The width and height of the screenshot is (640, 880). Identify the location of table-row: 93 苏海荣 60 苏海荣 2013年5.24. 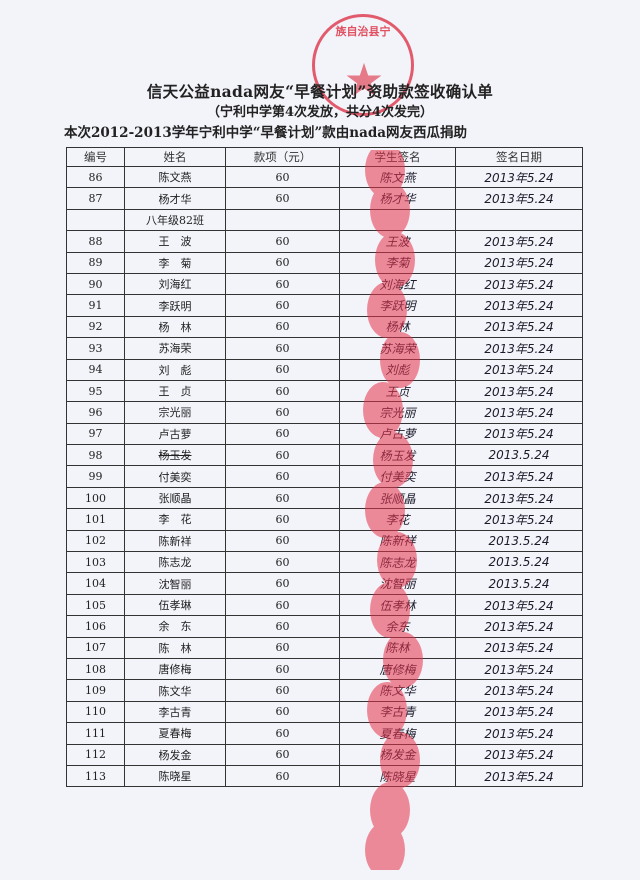
(324, 348).